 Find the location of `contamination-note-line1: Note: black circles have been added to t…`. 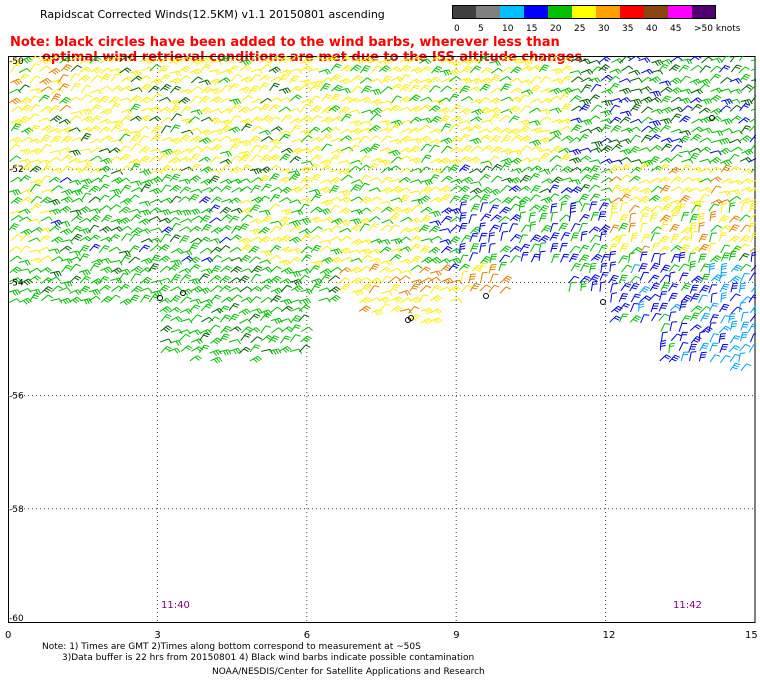

contamination-note-line1: Note: black circles have been added to t… is located at coordinates (285, 42).